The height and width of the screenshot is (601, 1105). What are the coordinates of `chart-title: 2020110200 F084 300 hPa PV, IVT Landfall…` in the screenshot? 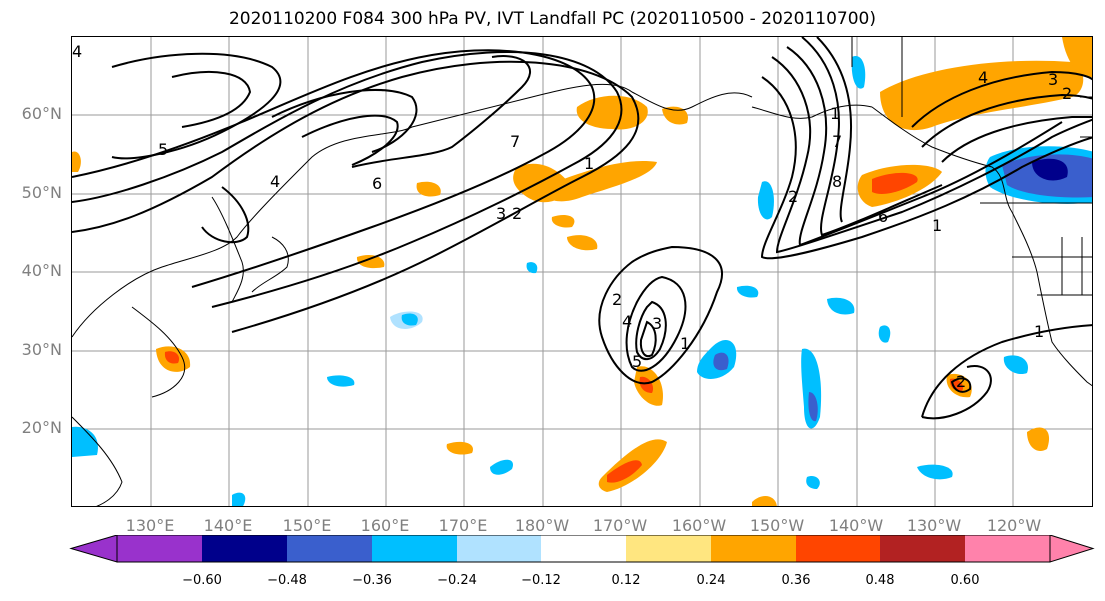 It's located at (552, 19).